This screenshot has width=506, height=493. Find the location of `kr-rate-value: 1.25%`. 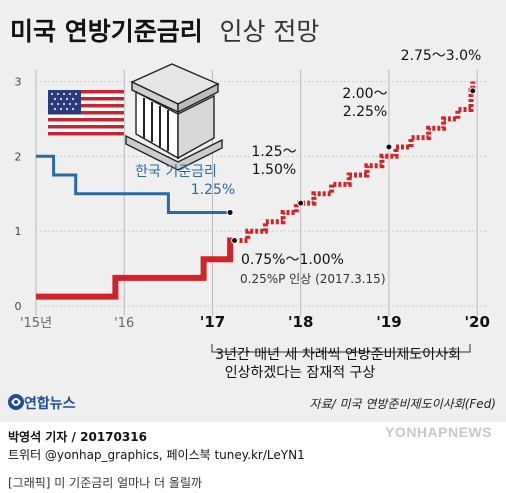

kr-rate-value: 1.25% is located at coordinates (213, 190).